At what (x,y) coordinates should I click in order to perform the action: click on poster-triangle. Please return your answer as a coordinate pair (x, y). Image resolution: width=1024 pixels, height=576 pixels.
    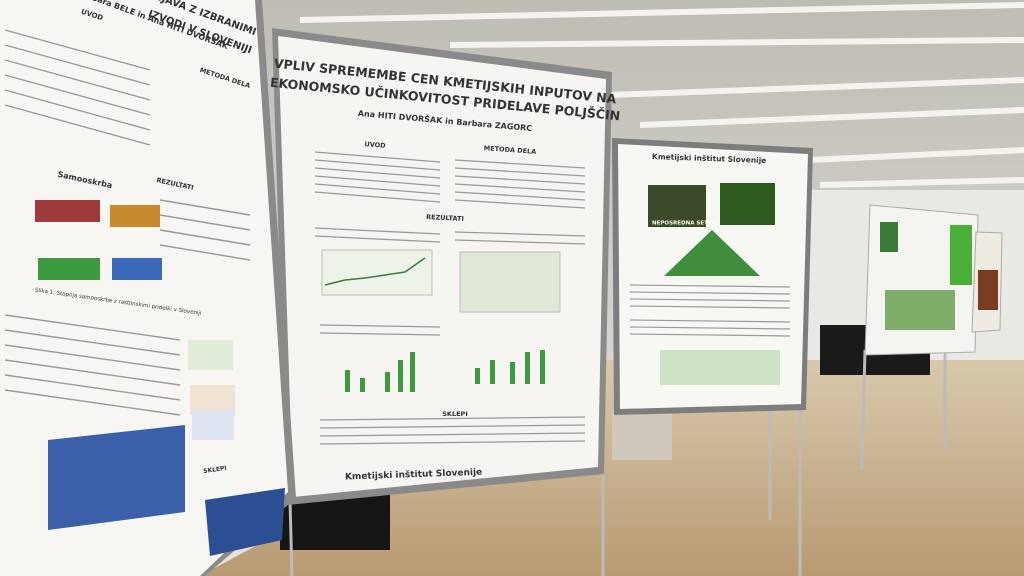
    Looking at the image, I should click on (712, 253).